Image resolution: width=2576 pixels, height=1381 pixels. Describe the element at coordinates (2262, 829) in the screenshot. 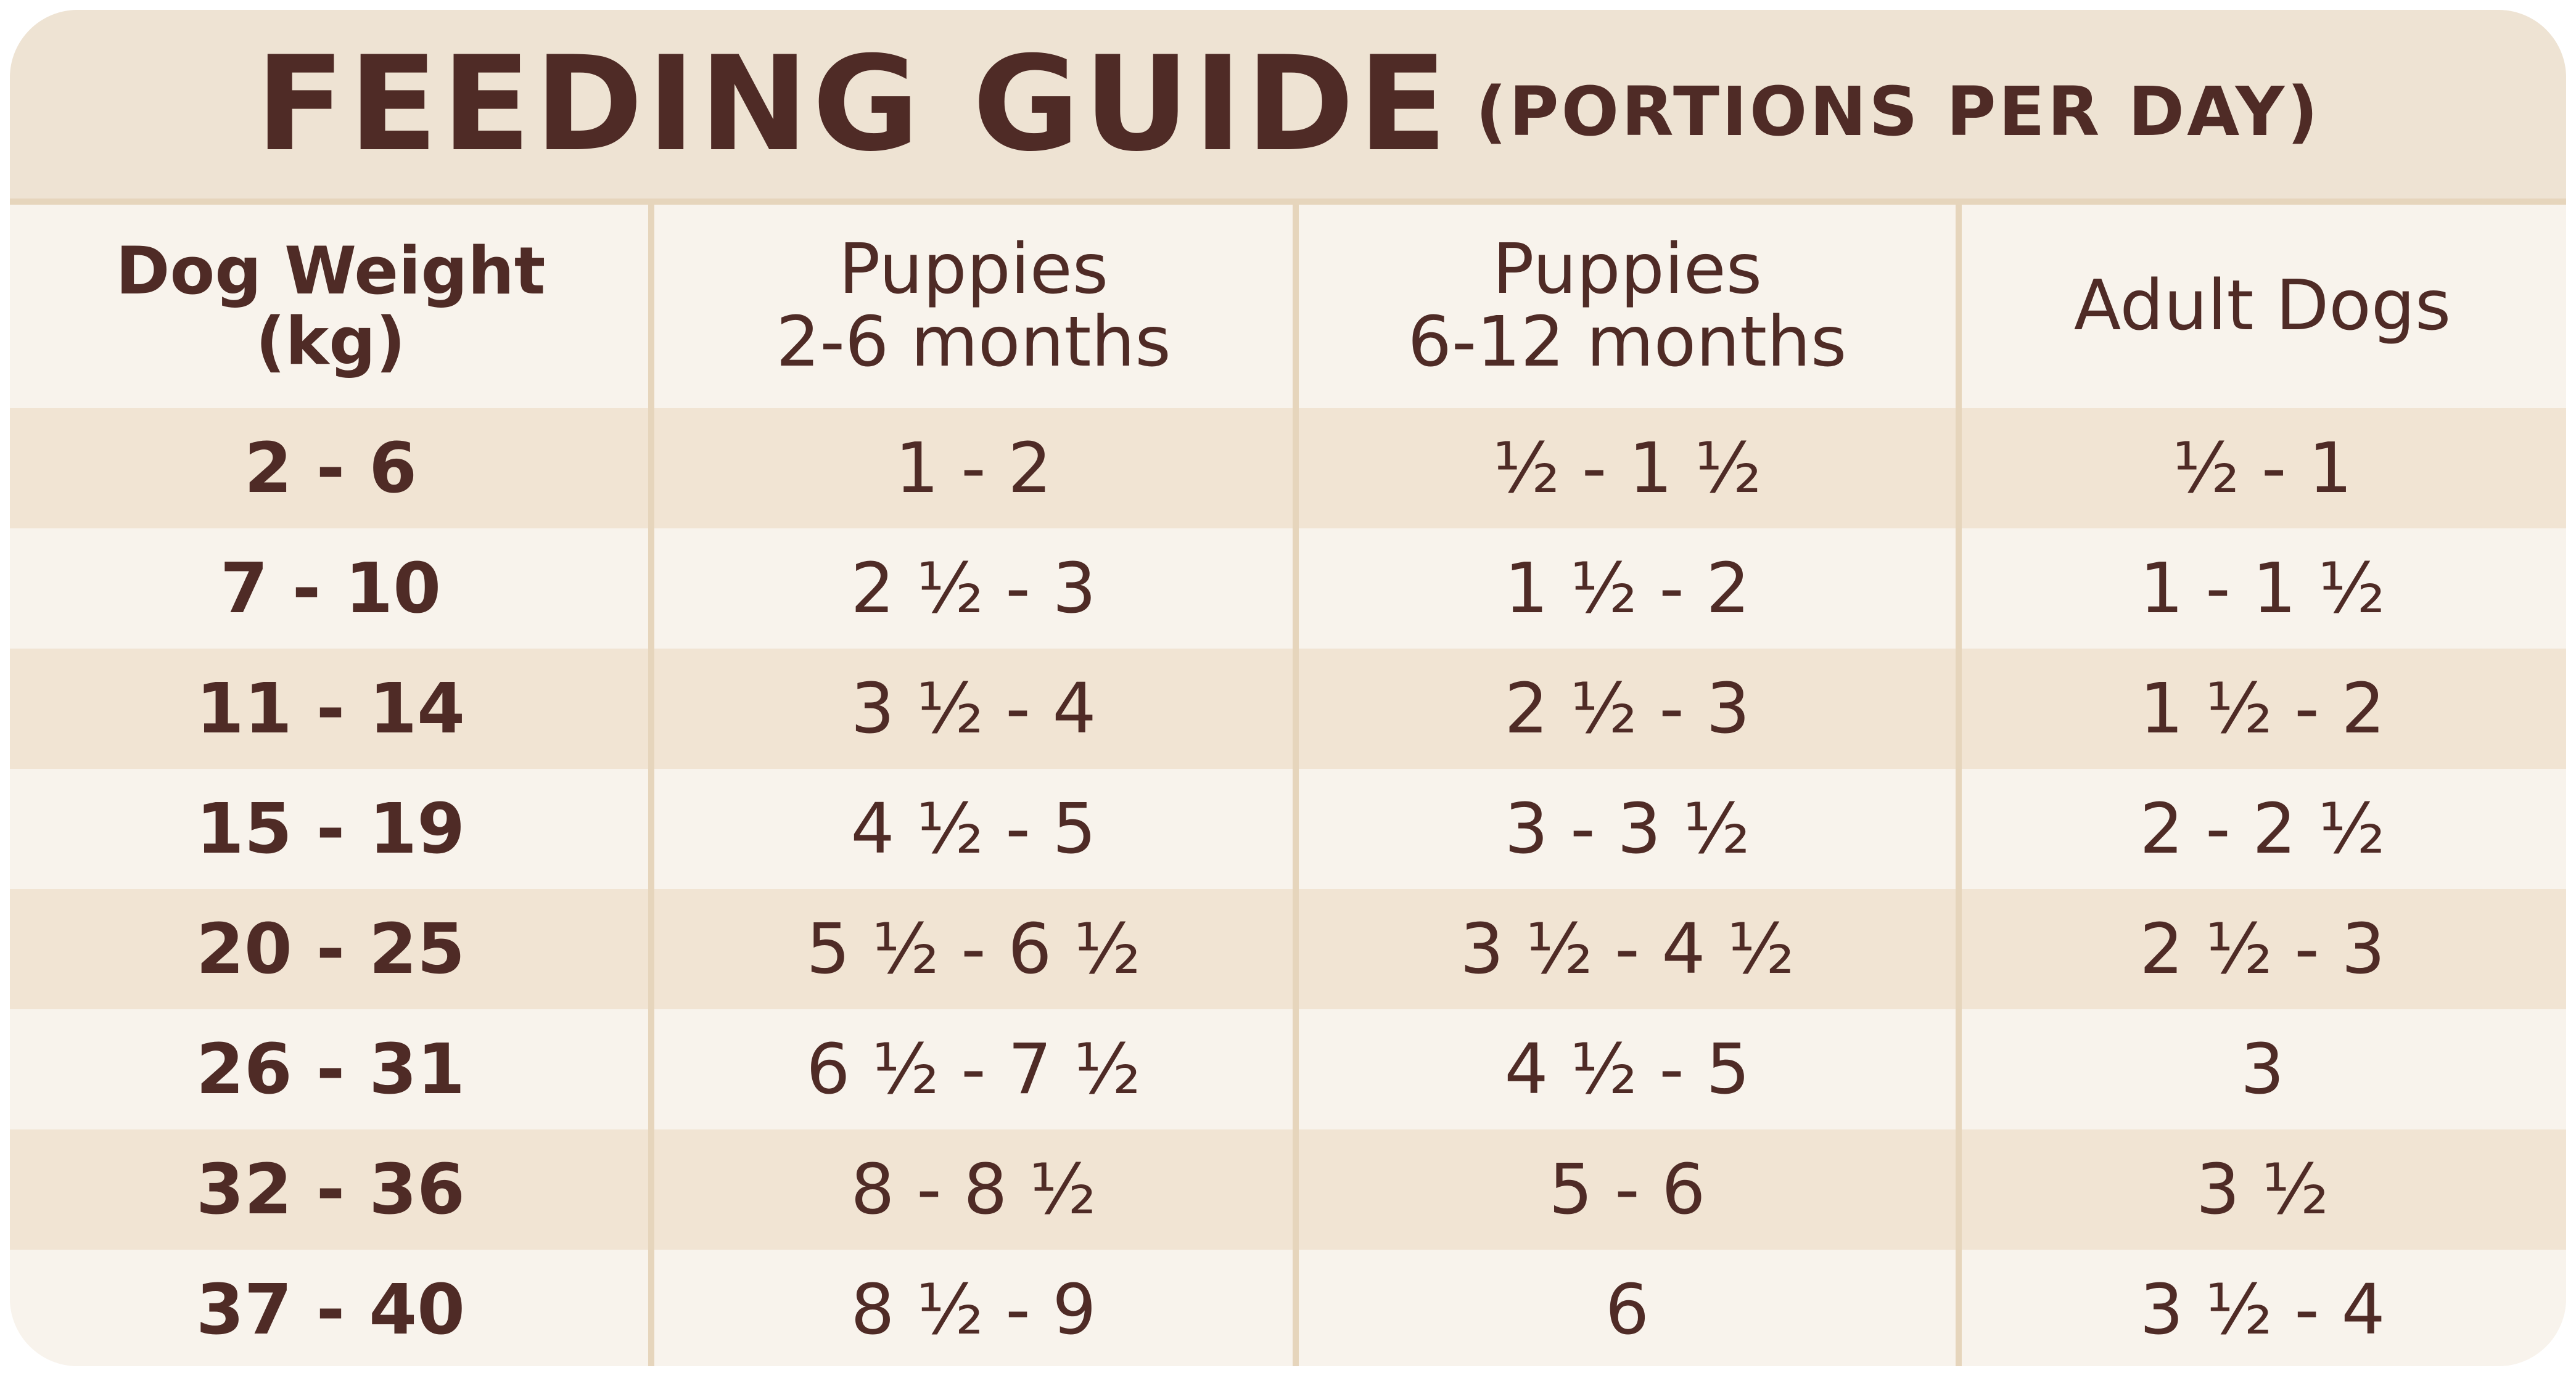

I see `adult-cell: 2 - 2 ½` at that location.